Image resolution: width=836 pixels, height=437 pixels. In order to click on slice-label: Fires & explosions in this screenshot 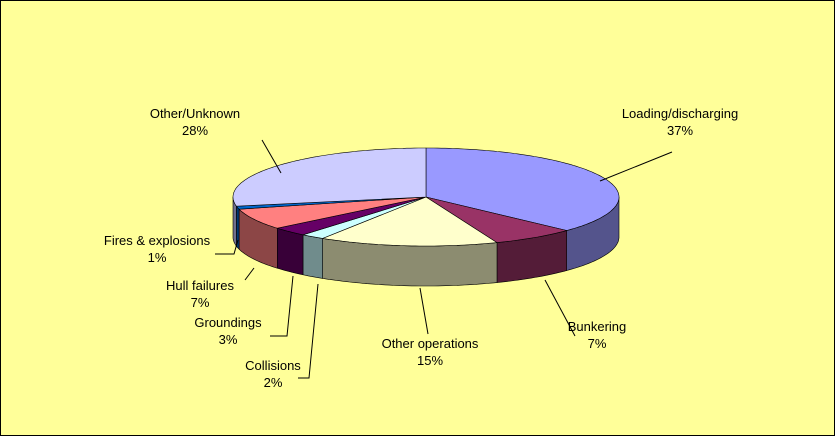, I will do `click(157, 240)`.